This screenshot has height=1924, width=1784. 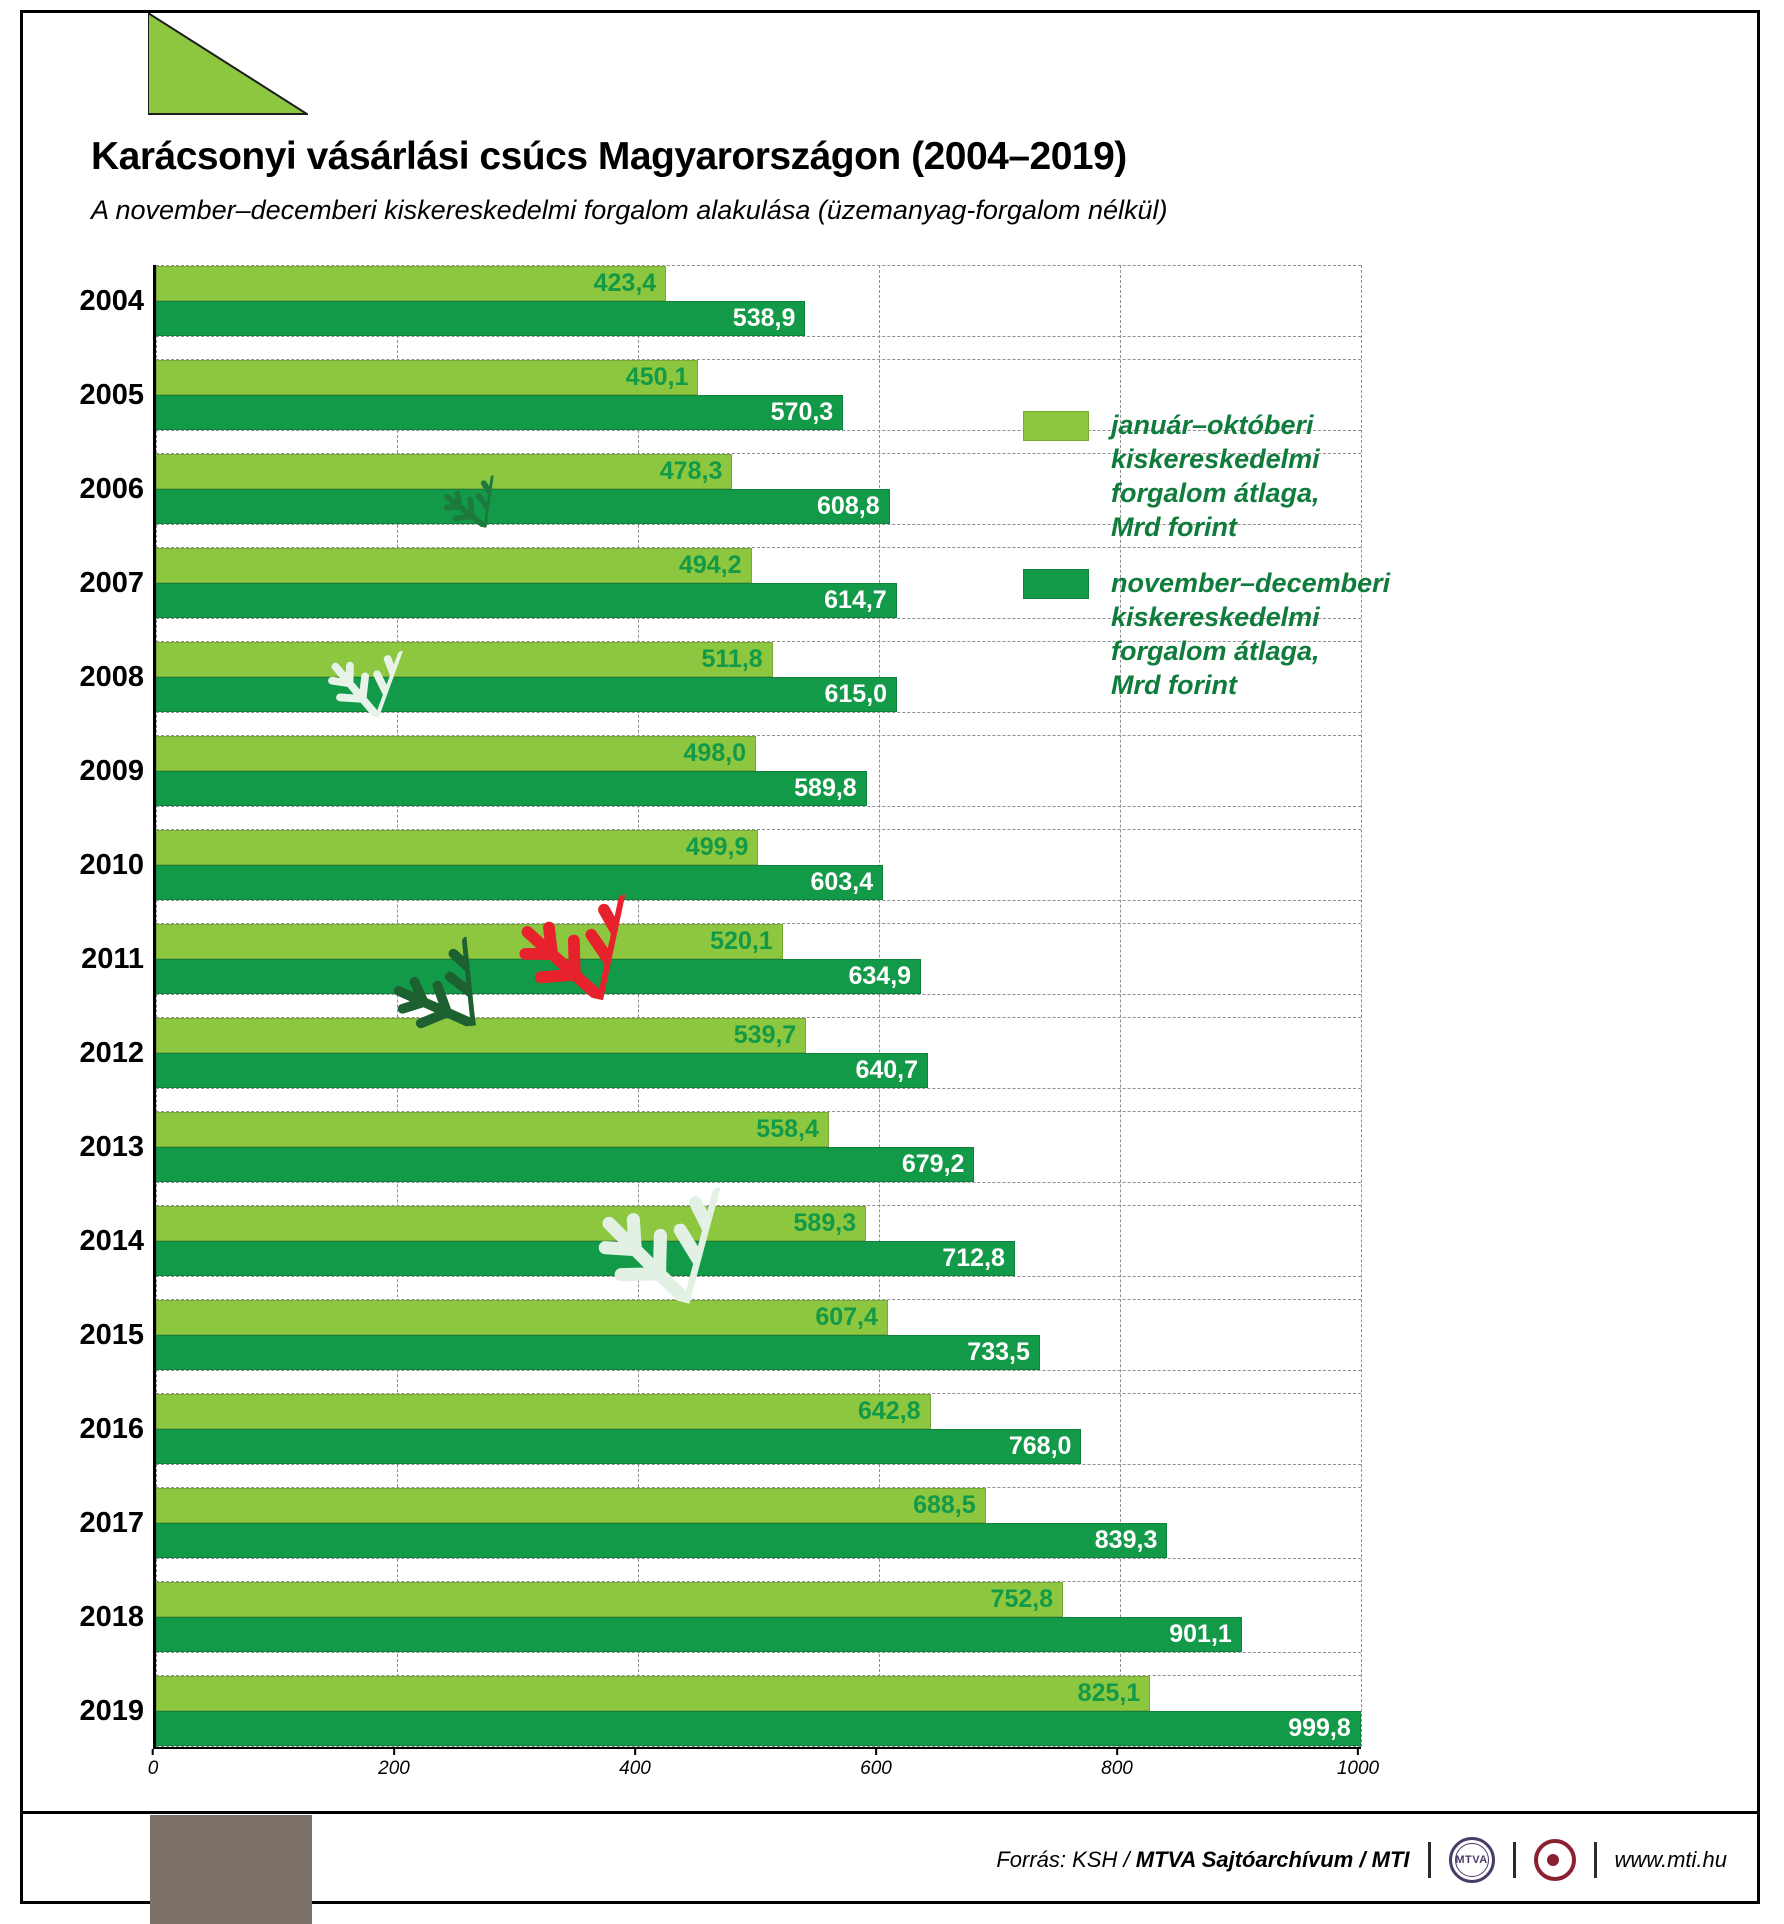 What do you see at coordinates (571, 1505) in the screenshot?
I see `bar-jan-oct: 688,5` at bounding box center [571, 1505].